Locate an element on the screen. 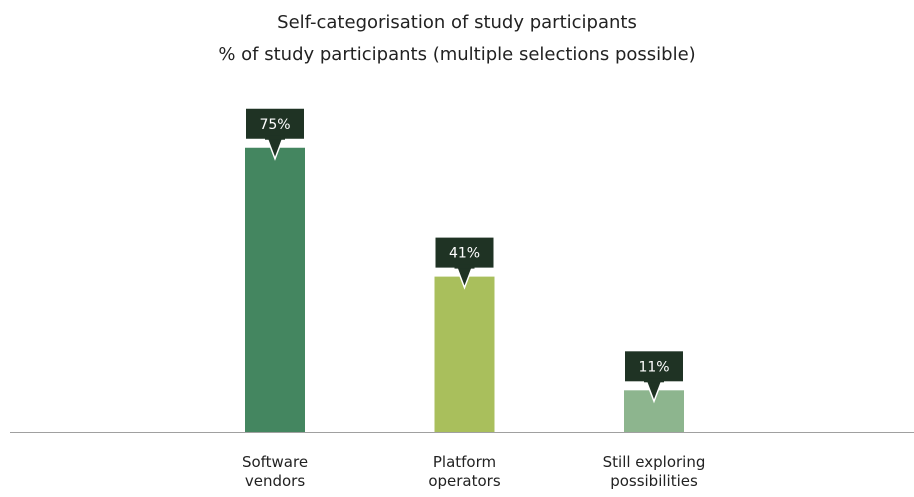 This screenshot has height=497, width=914. value-label: 11% is located at coordinates (653, 367).